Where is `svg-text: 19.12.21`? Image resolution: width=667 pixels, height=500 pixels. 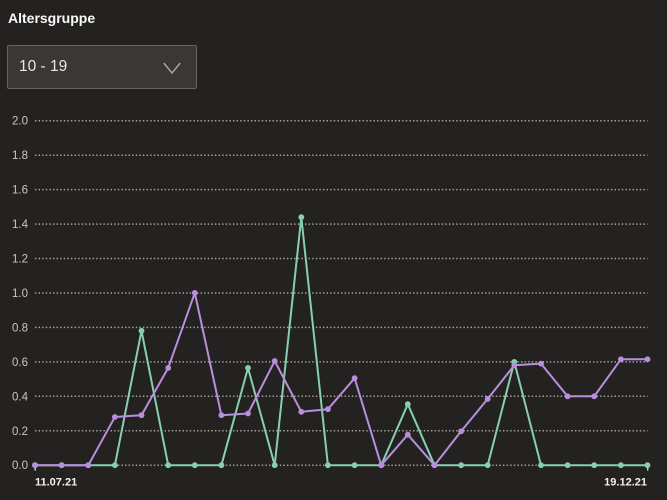 svg-text: 19.12.21 is located at coordinates (625, 483).